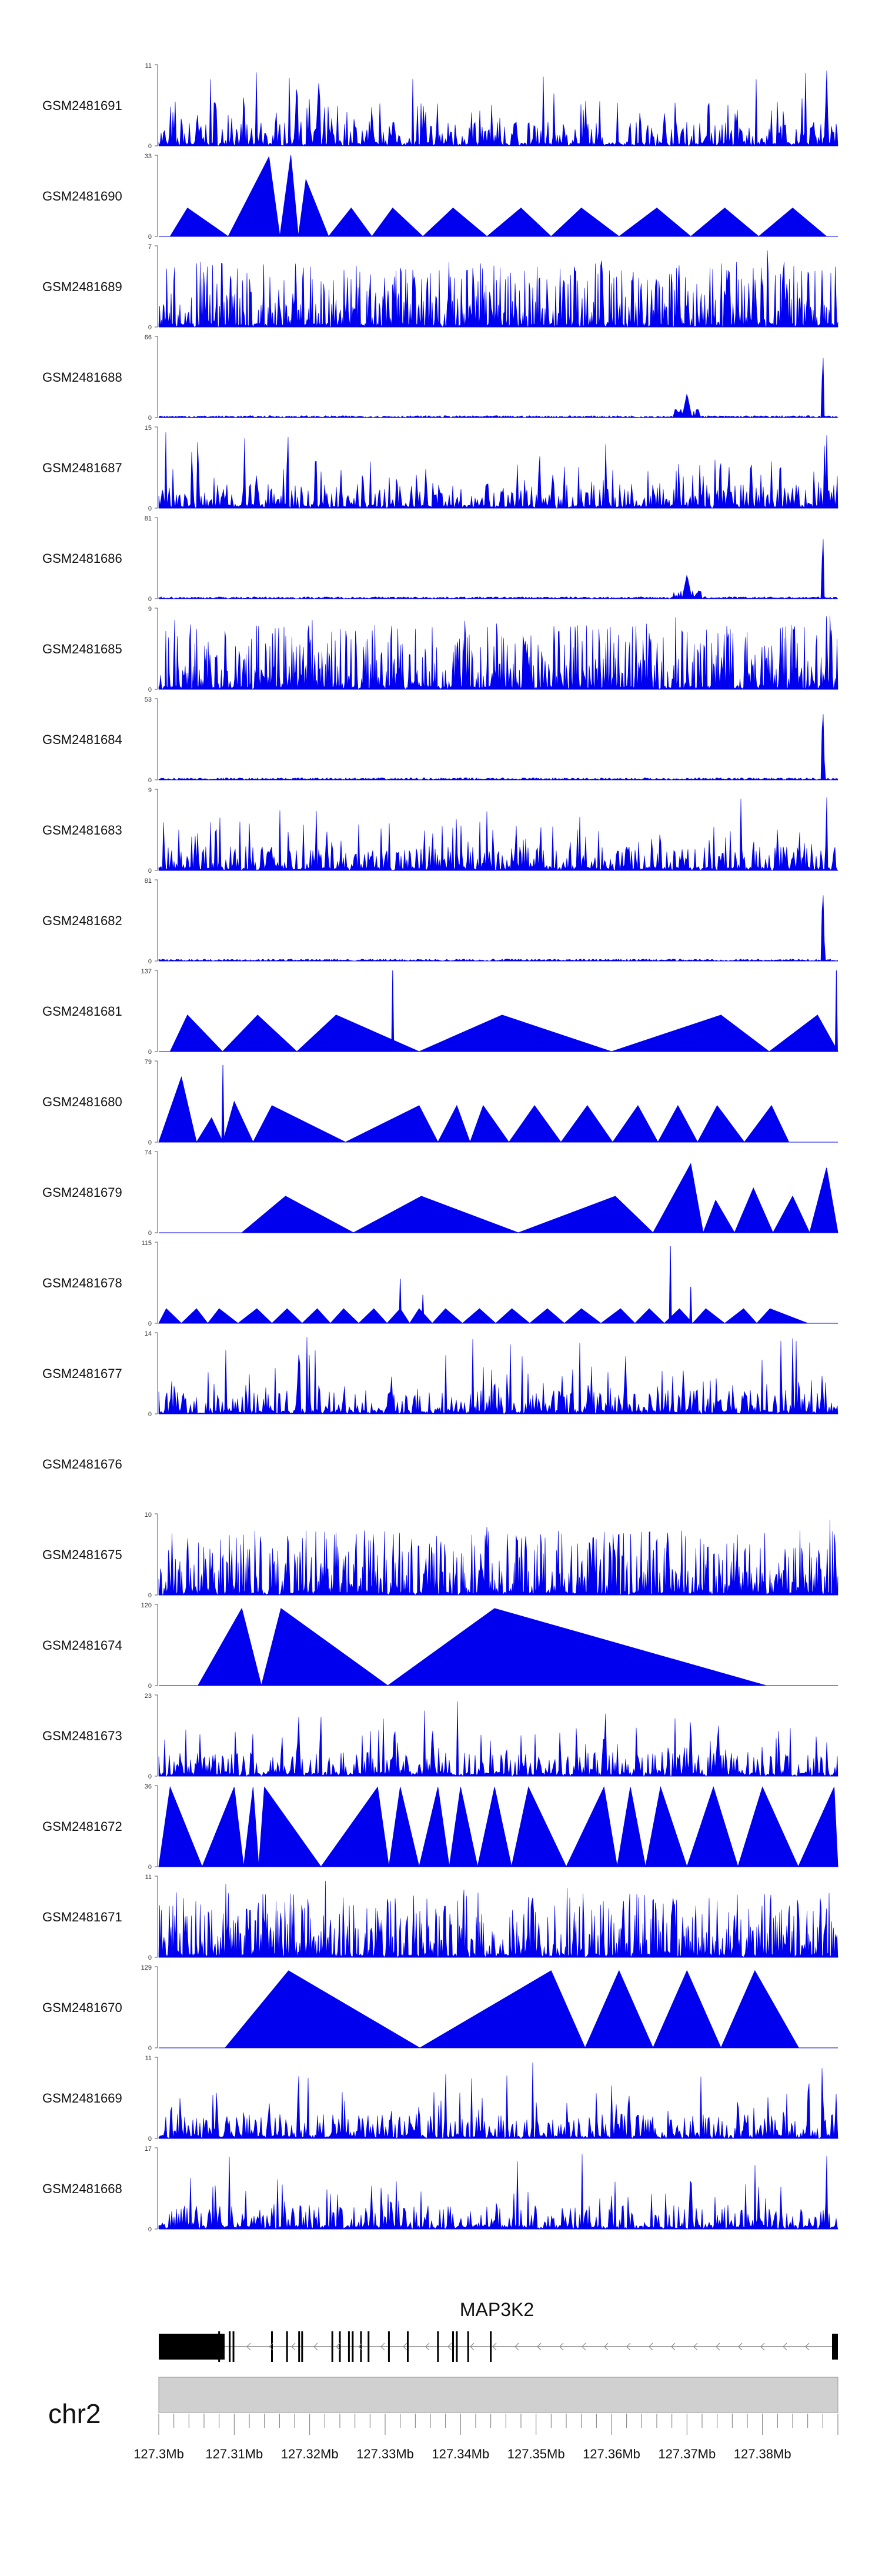  What do you see at coordinates (82, 1826) in the screenshot?
I see `track-label: GSM2481672` at bounding box center [82, 1826].